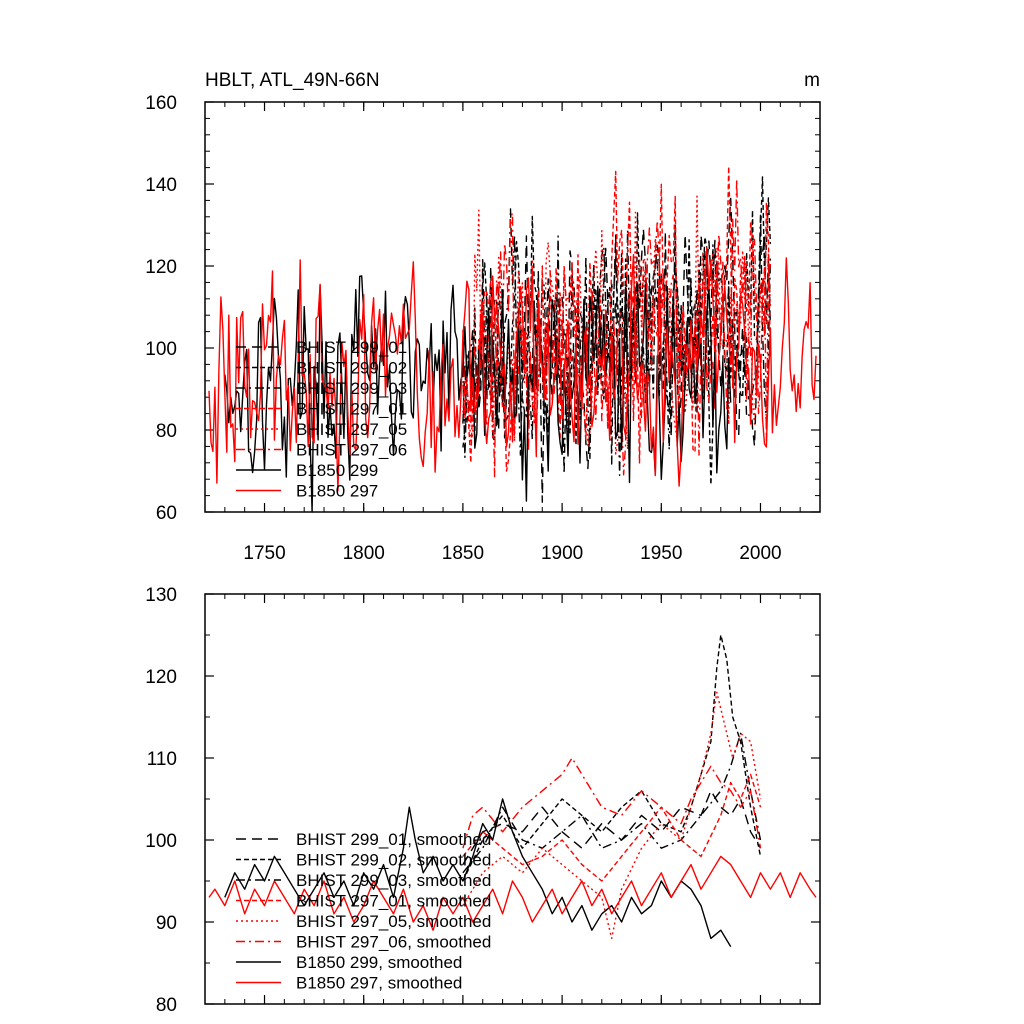 This screenshot has width=1024, height=1024. What do you see at coordinates (161, 841) in the screenshot?
I see `bottom-y-tick-label: 100` at bounding box center [161, 841].